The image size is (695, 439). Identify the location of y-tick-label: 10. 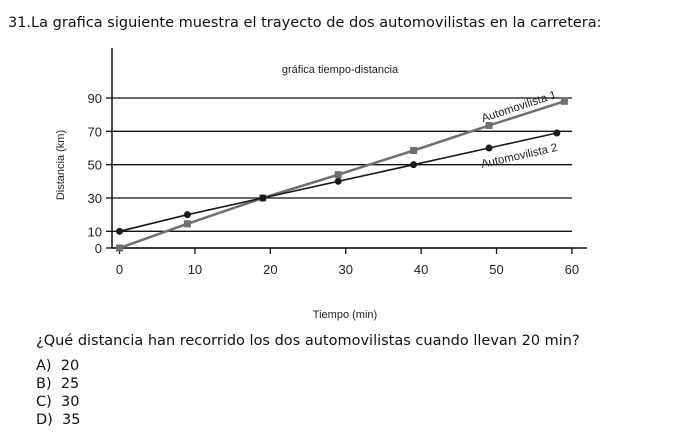
(95, 231).